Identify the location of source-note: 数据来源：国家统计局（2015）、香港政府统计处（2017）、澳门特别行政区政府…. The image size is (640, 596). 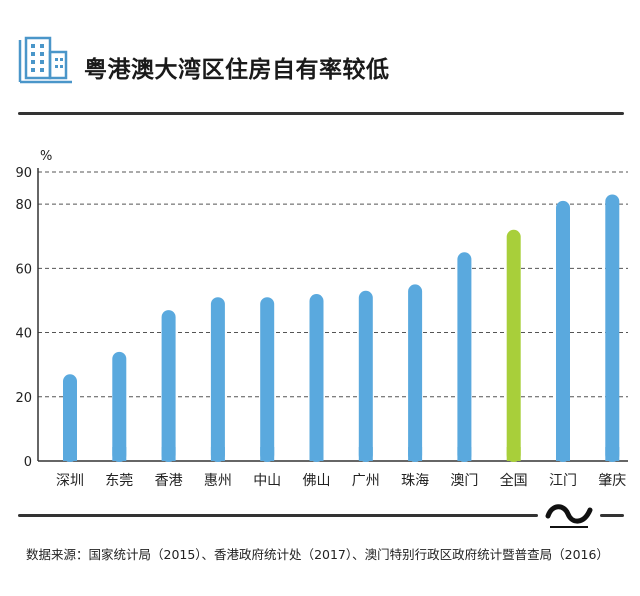
(317, 554).